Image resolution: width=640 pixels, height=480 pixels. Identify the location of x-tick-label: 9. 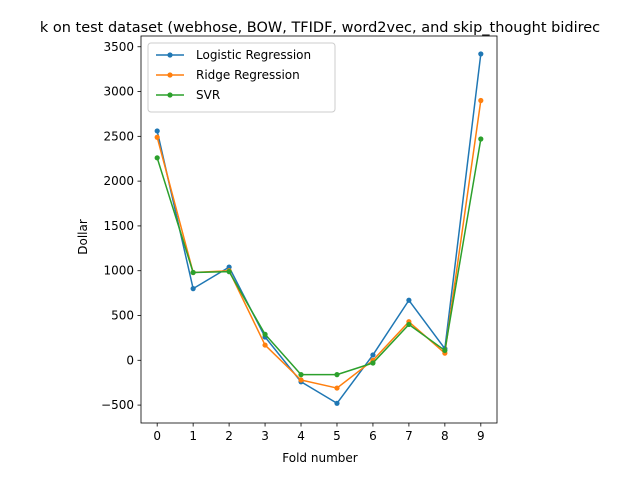
(481, 436).